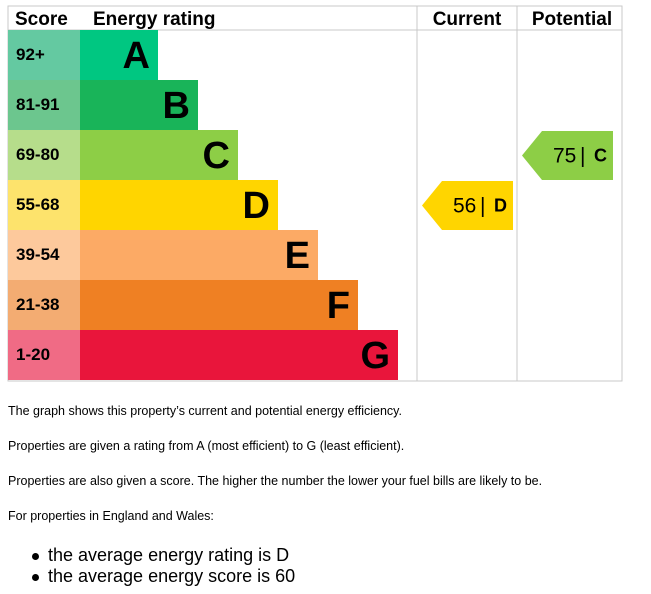 The width and height of the screenshot is (651, 594). What do you see at coordinates (30, 54) in the screenshot?
I see `band-range-a: 92+` at bounding box center [30, 54].